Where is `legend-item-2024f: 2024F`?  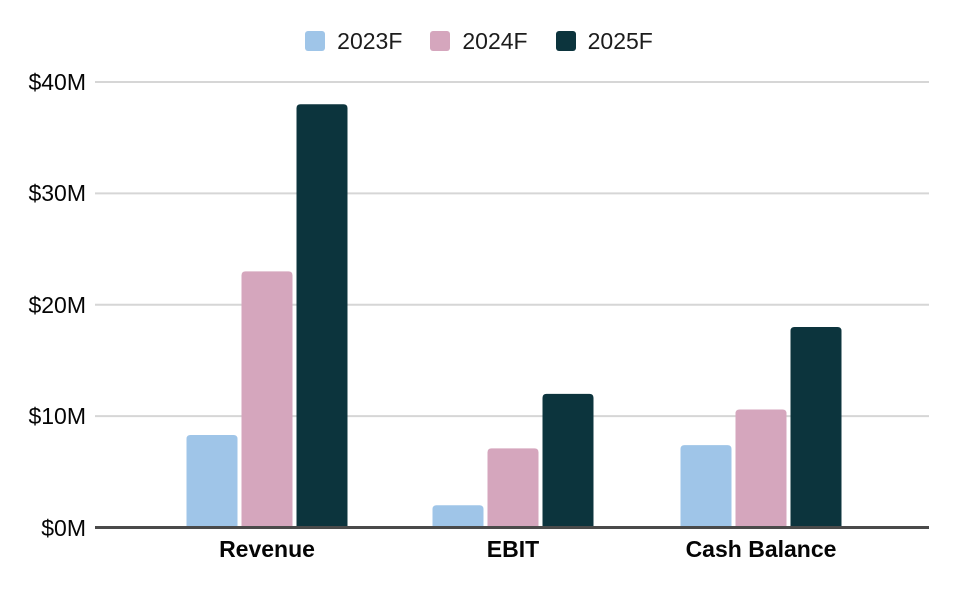
legend-item-2024f: 2024F is located at coordinates (479, 41).